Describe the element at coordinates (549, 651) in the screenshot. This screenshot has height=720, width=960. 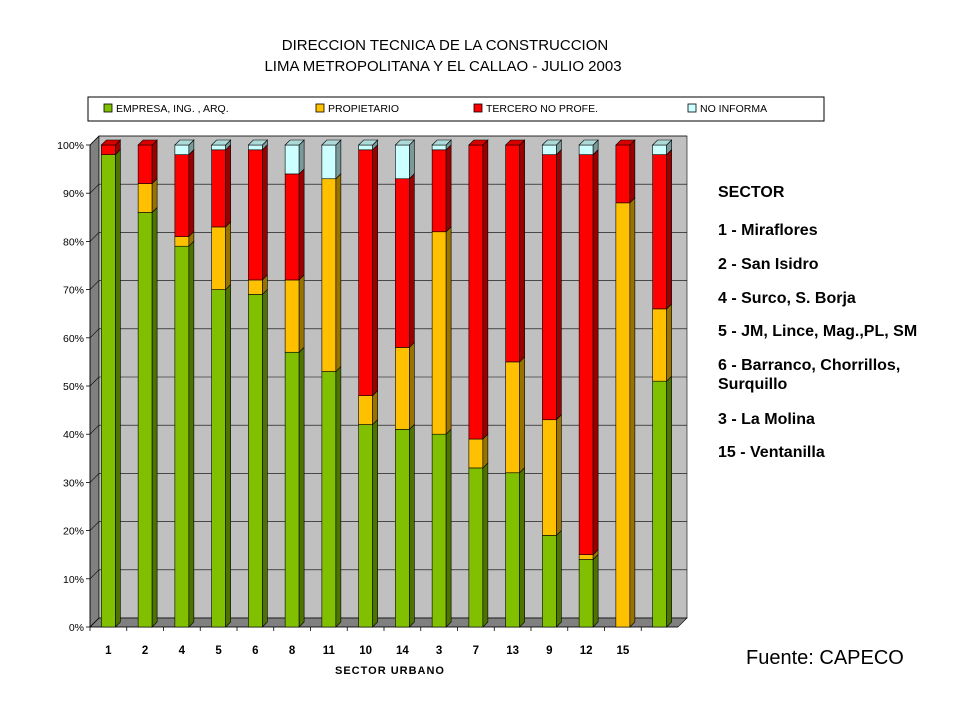
I see `x-tick-label: 9` at that location.